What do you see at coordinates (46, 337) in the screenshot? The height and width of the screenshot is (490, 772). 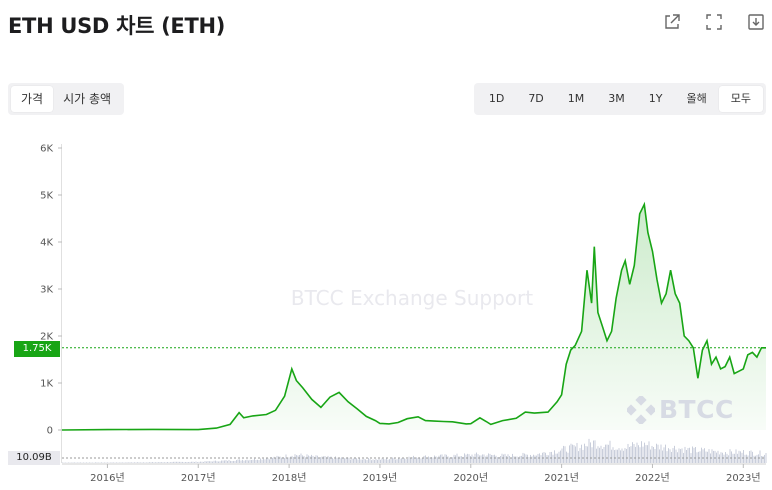 I see `y-tick-label: 2K` at bounding box center [46, 337].